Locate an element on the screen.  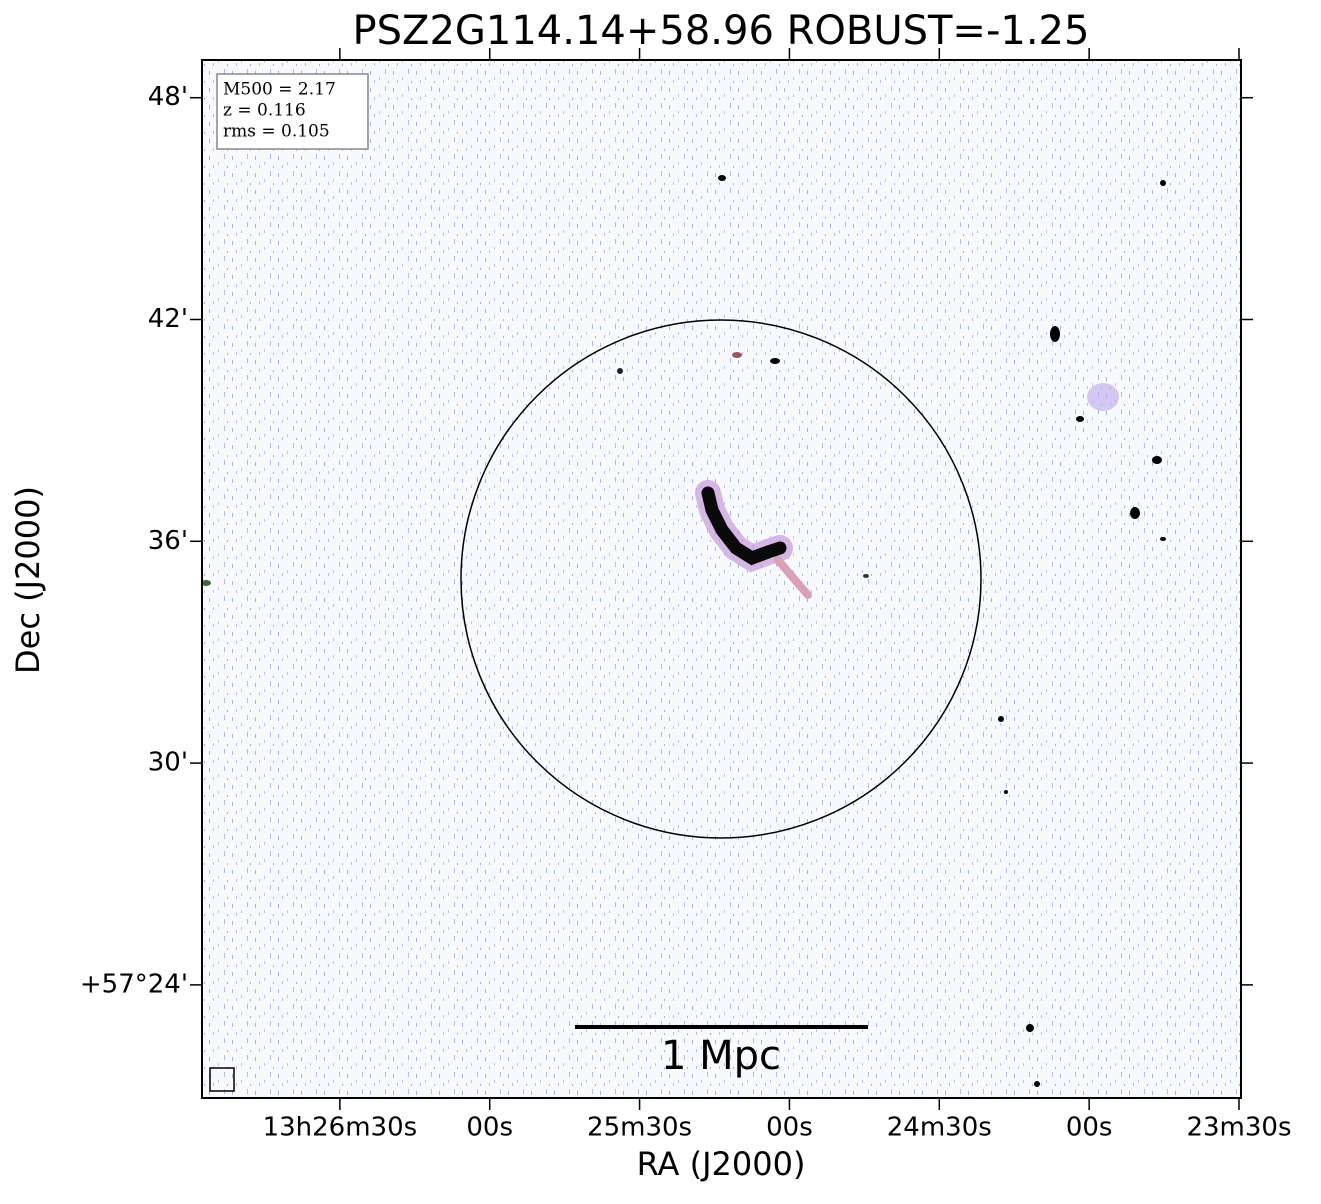
y-tick-label: 30' is located at coordinates (168, 763).